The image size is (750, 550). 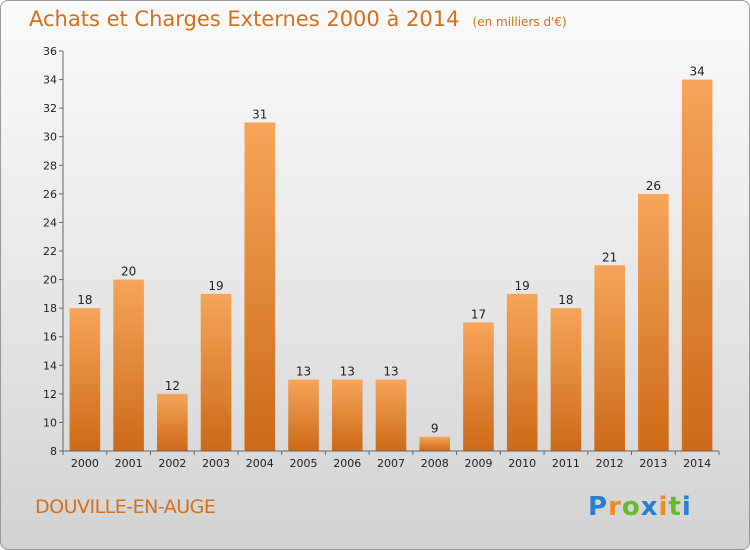 What do you see at coordinates (696, 72) in the screenshot?
I see `bar-value-label: 34` at bounding box center [696, 72].